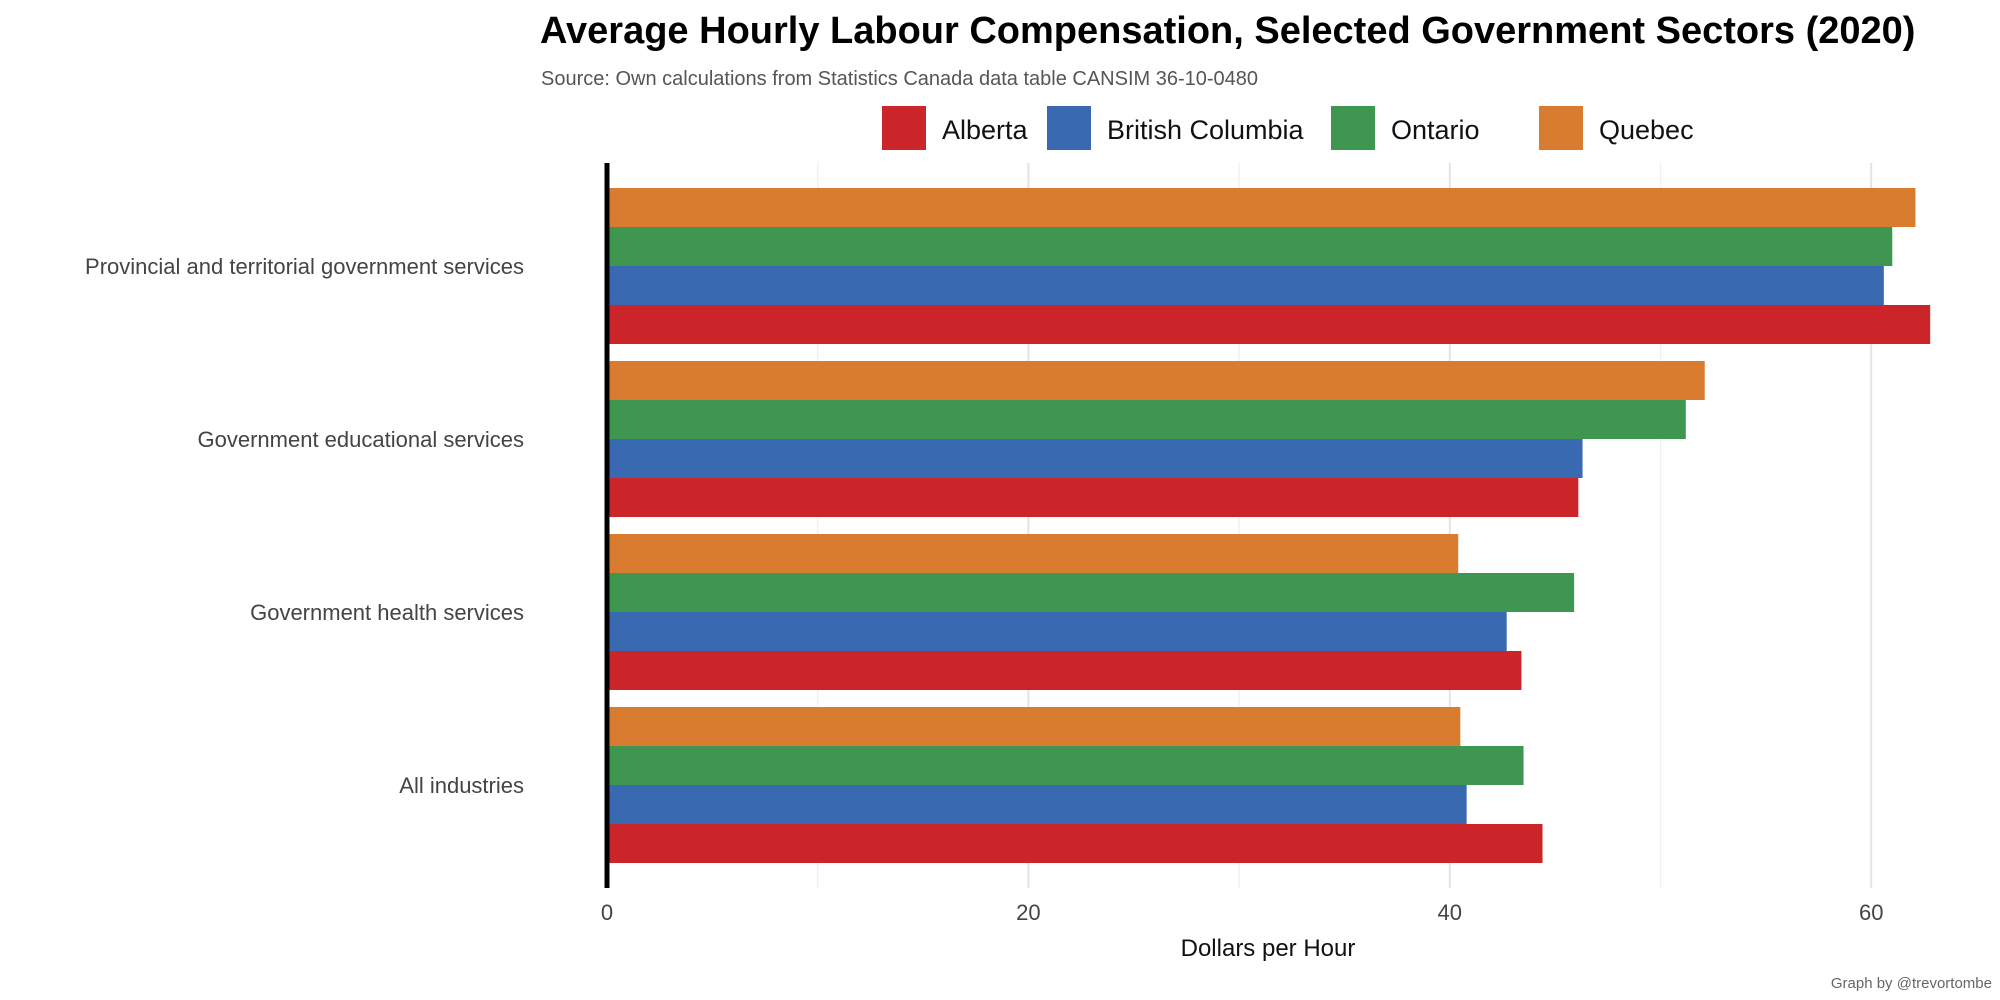 This screenshot has height=1000, width=2000. I want to click on x-tick-label: 60, so click(1871, 912).